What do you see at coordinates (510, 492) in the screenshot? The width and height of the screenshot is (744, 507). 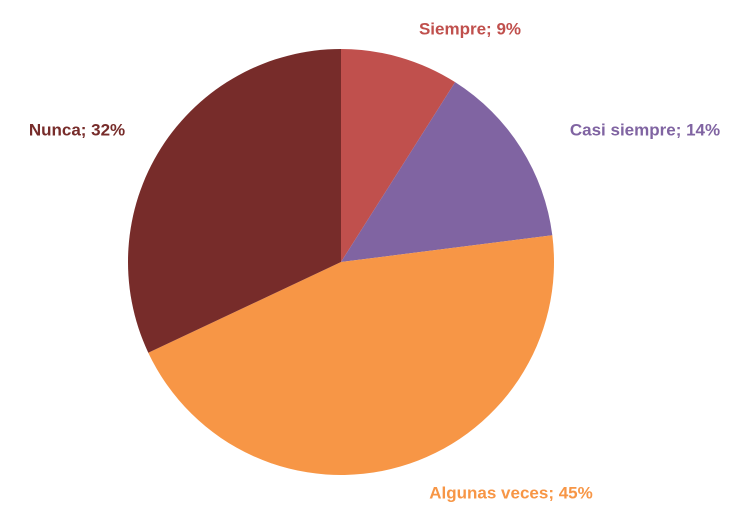 I see `data-label: Algunas veces; 45%` at bounding box center [510, 492].